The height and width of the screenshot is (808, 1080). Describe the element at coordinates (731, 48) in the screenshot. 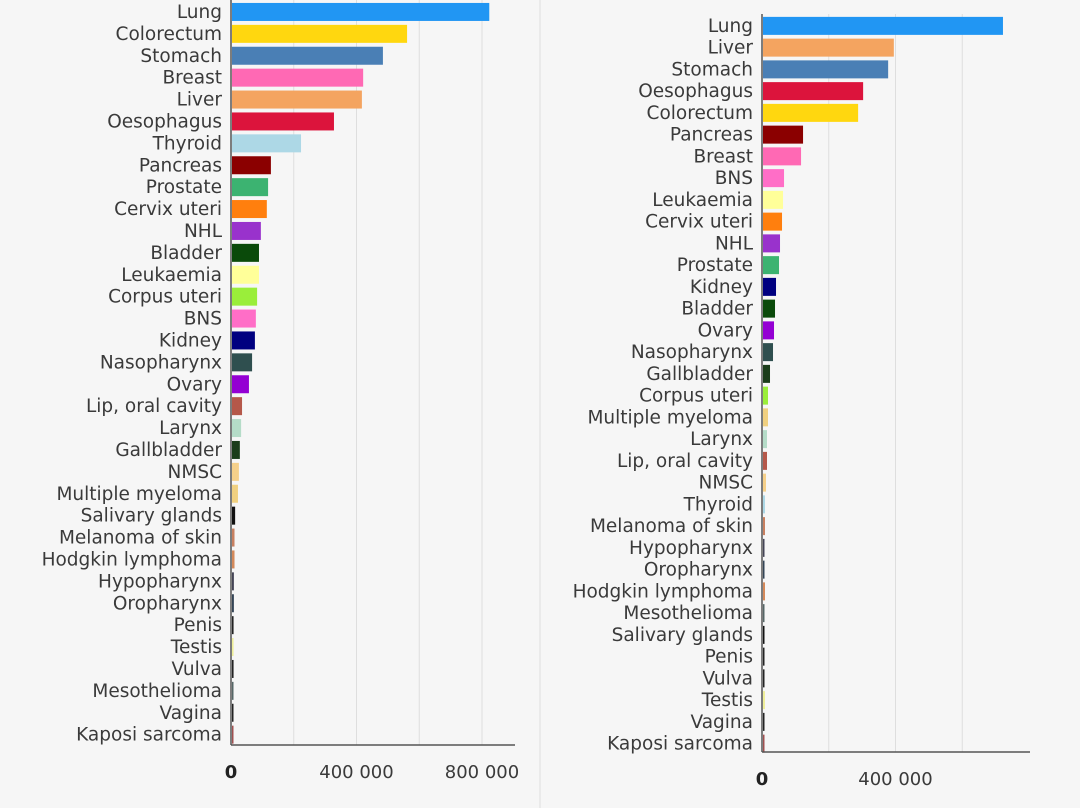

I see `category-label: Liver` at that location.